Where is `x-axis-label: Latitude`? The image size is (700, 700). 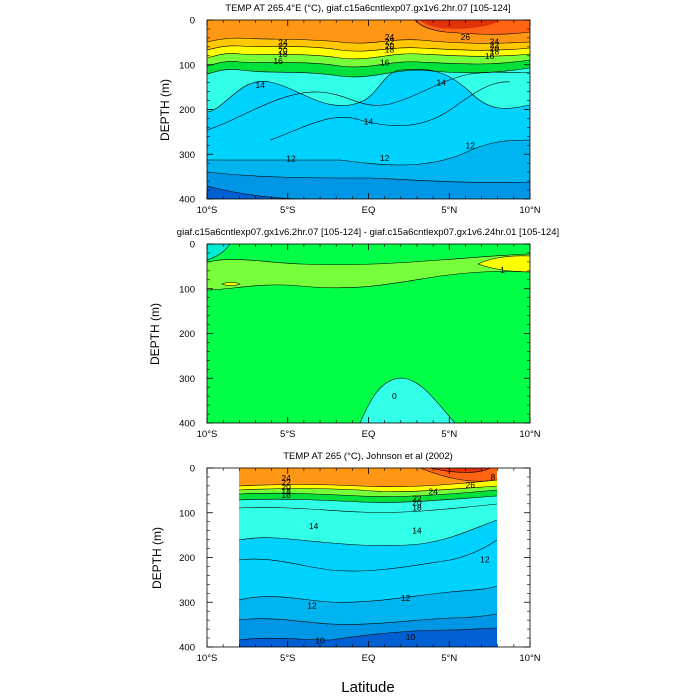 x-axis-label: Latitude is located at coordinates (367, 687).